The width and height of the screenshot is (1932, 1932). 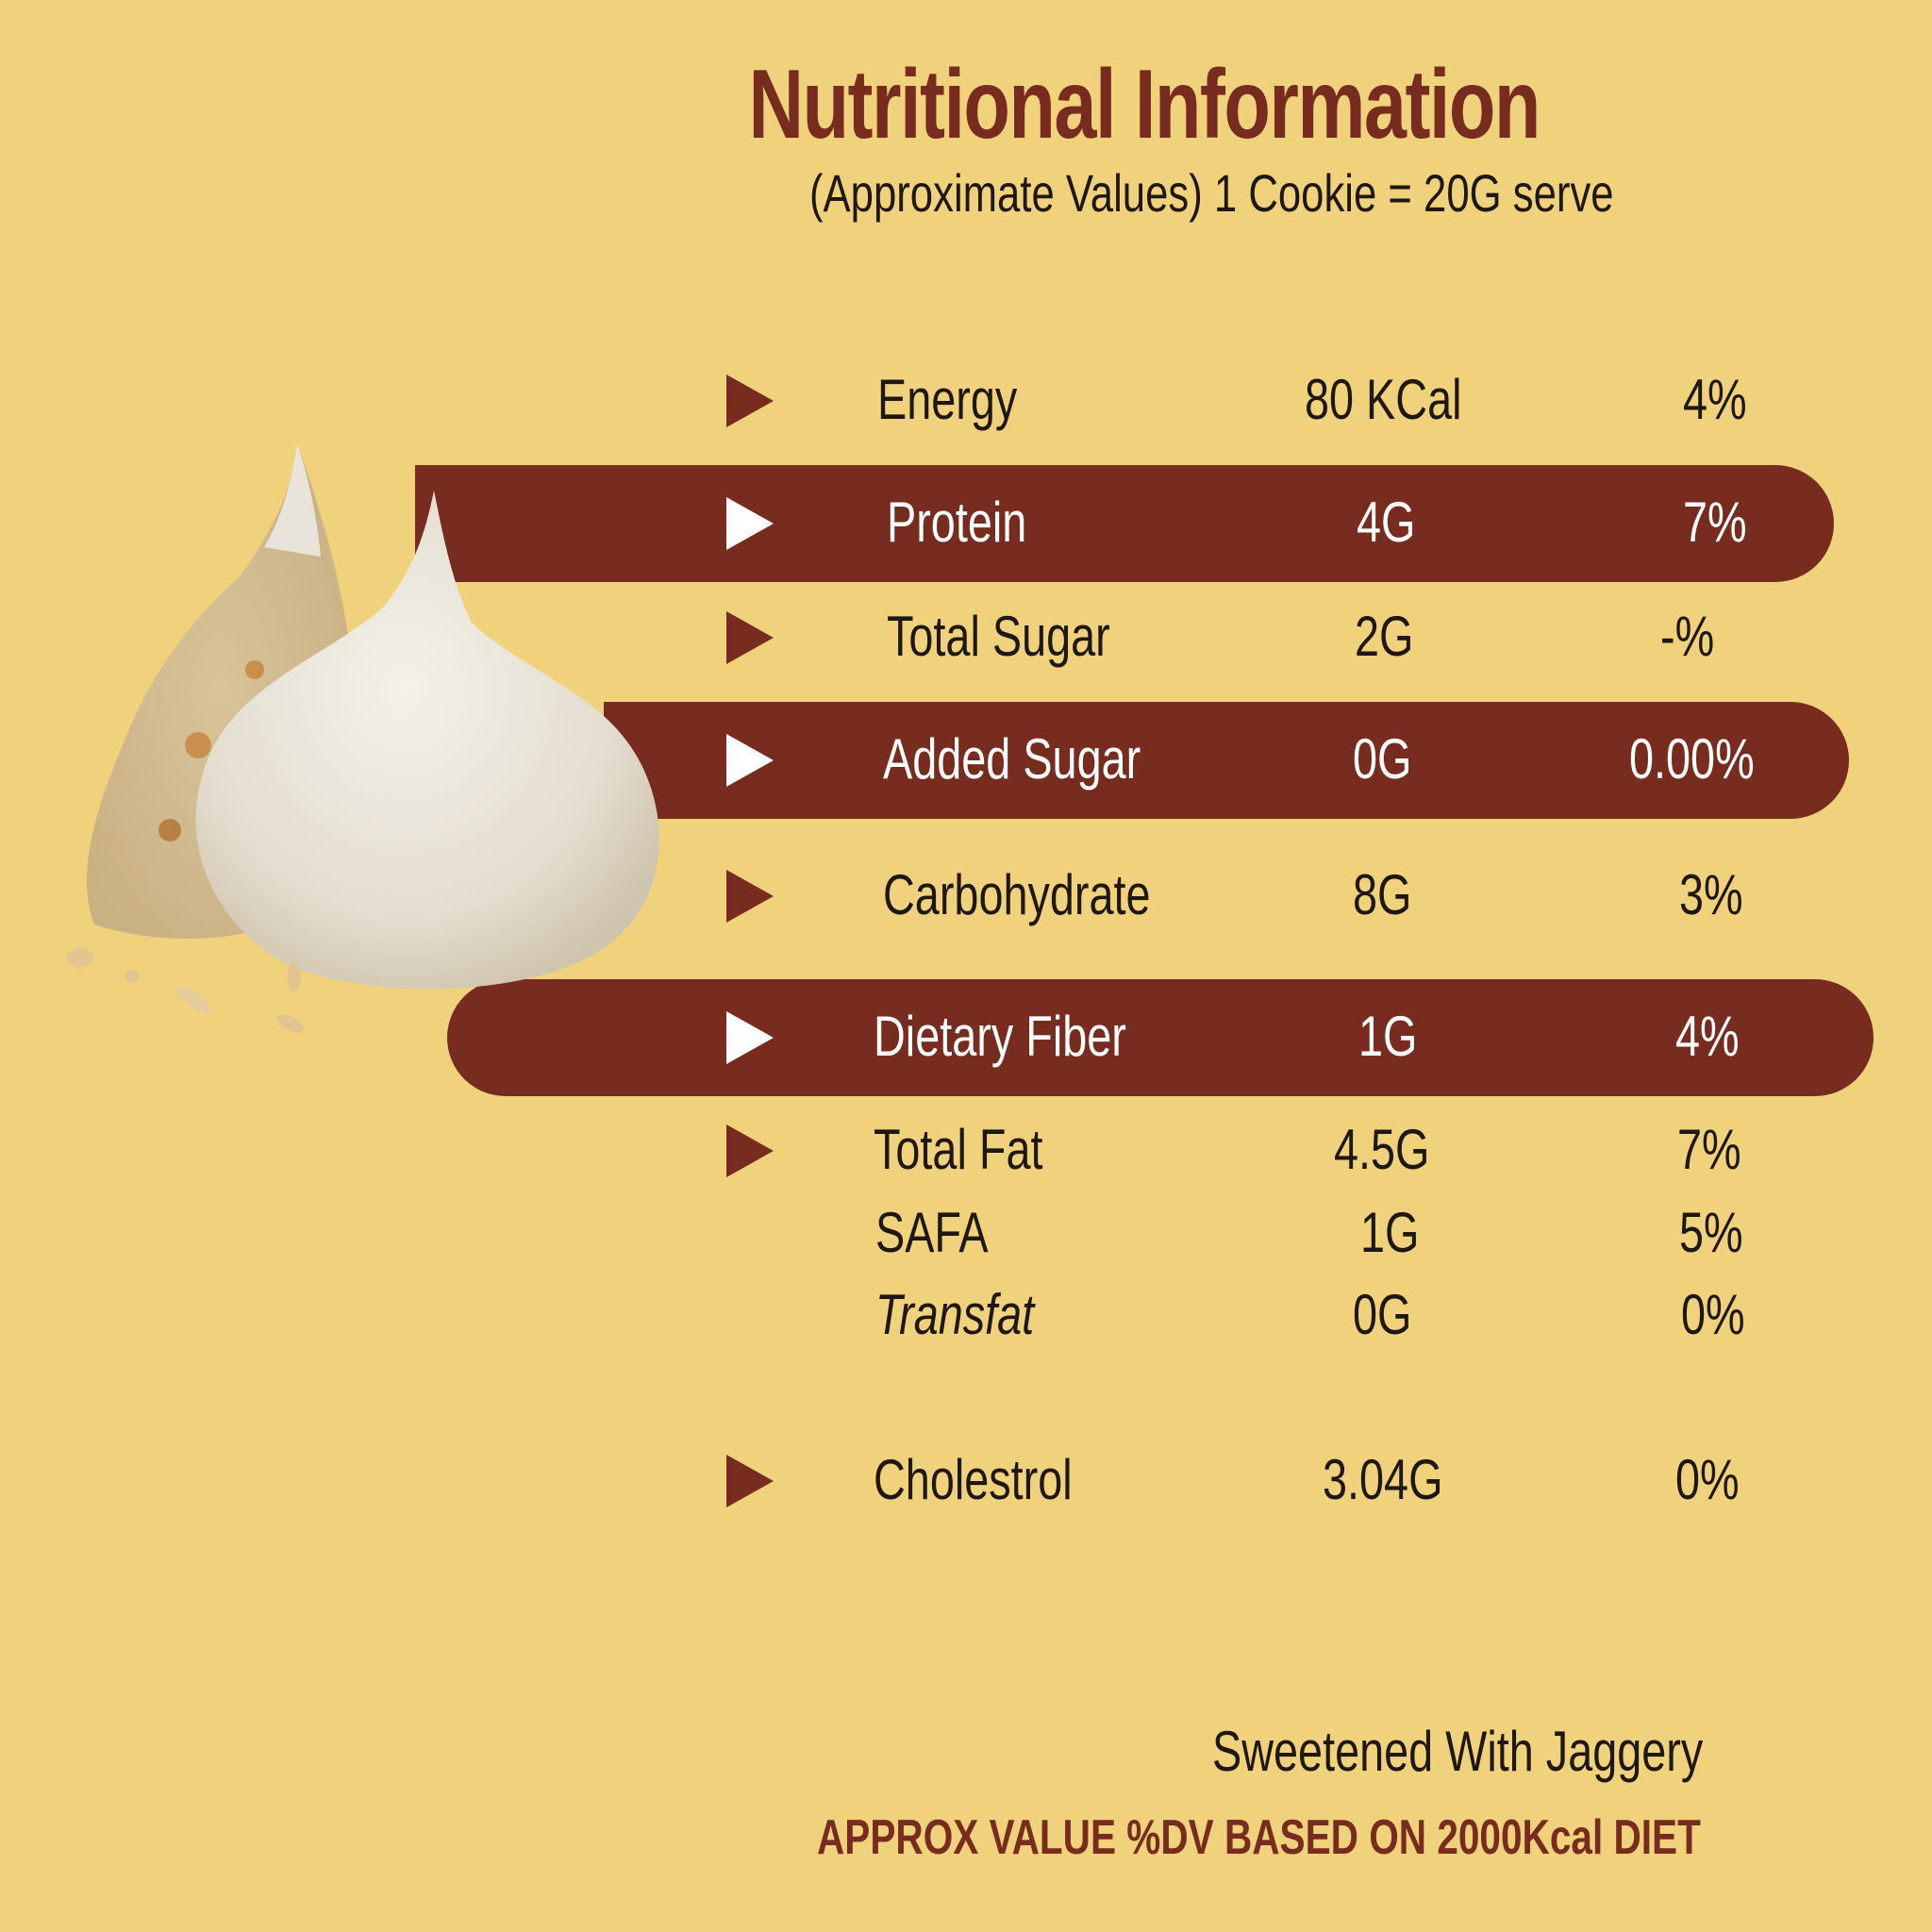 I want to click on nutrient-subrow-transfat: Transfat 0G 0%, so click(x=966, y=1315).